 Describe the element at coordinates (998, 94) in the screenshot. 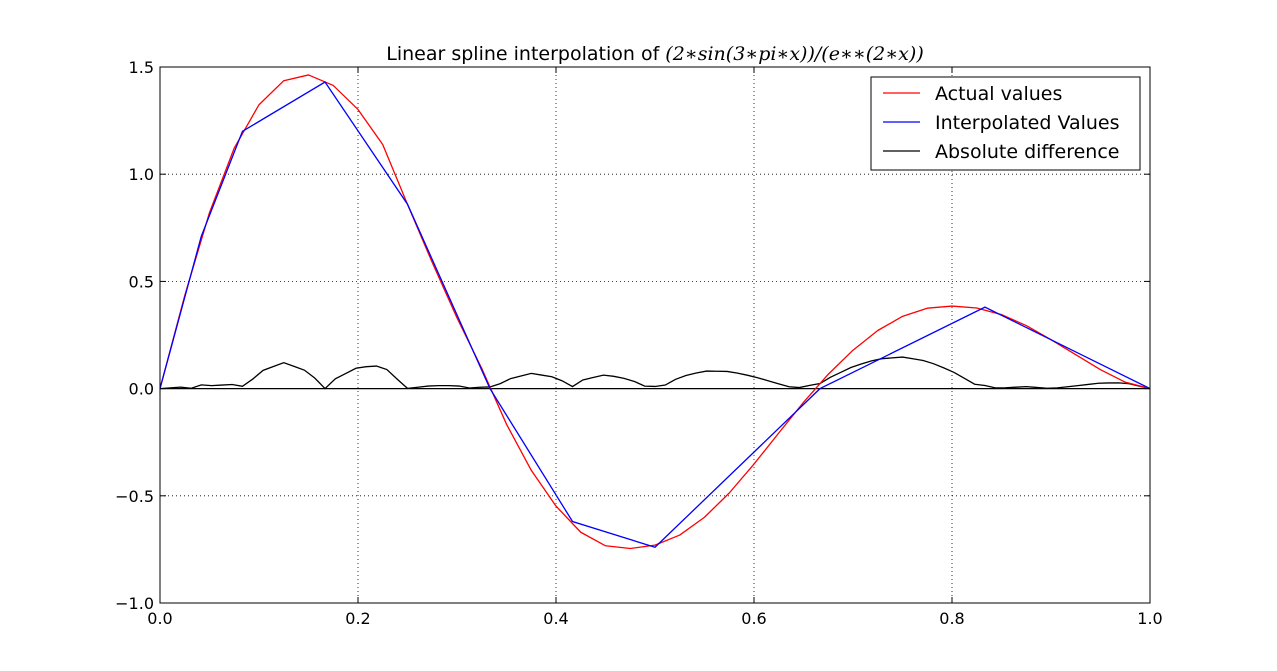

I see `legend-label-actual: Actual values` at that location.